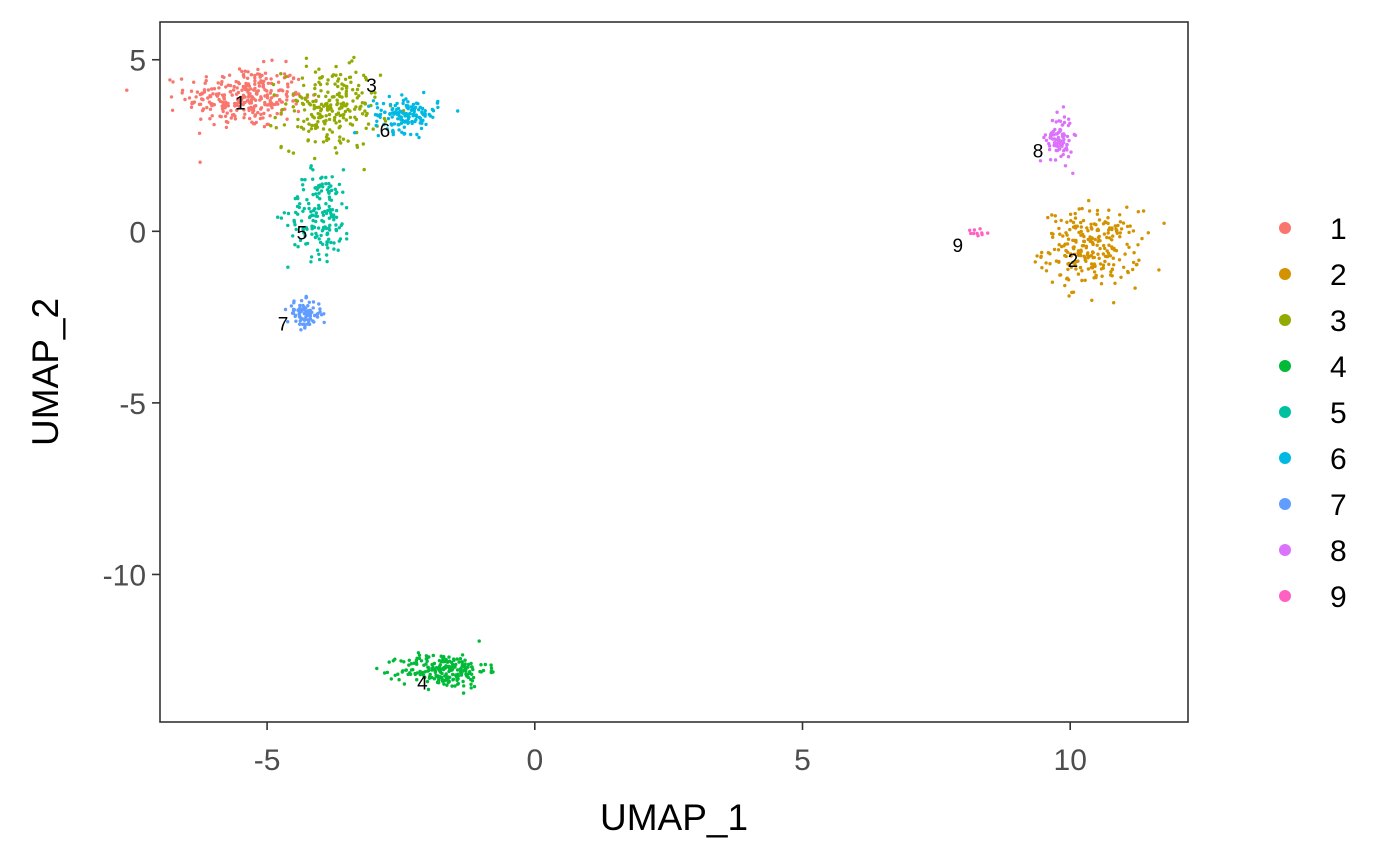 This screenshot has height=865, width=1400. I want to click on legend-label-9: 9, so click(1338, 597).